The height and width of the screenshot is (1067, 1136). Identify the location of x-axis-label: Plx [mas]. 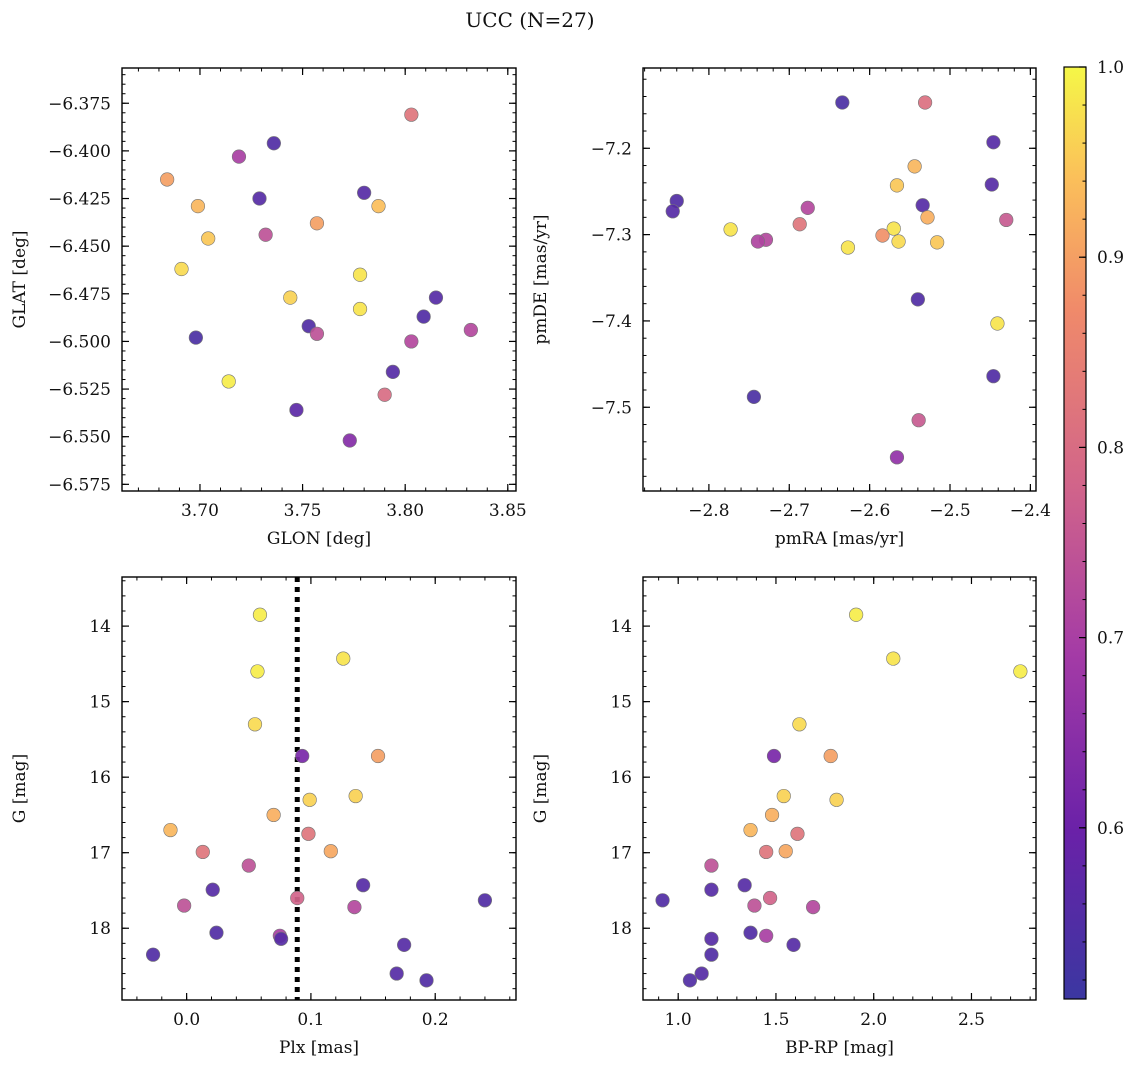
(319, 1048).